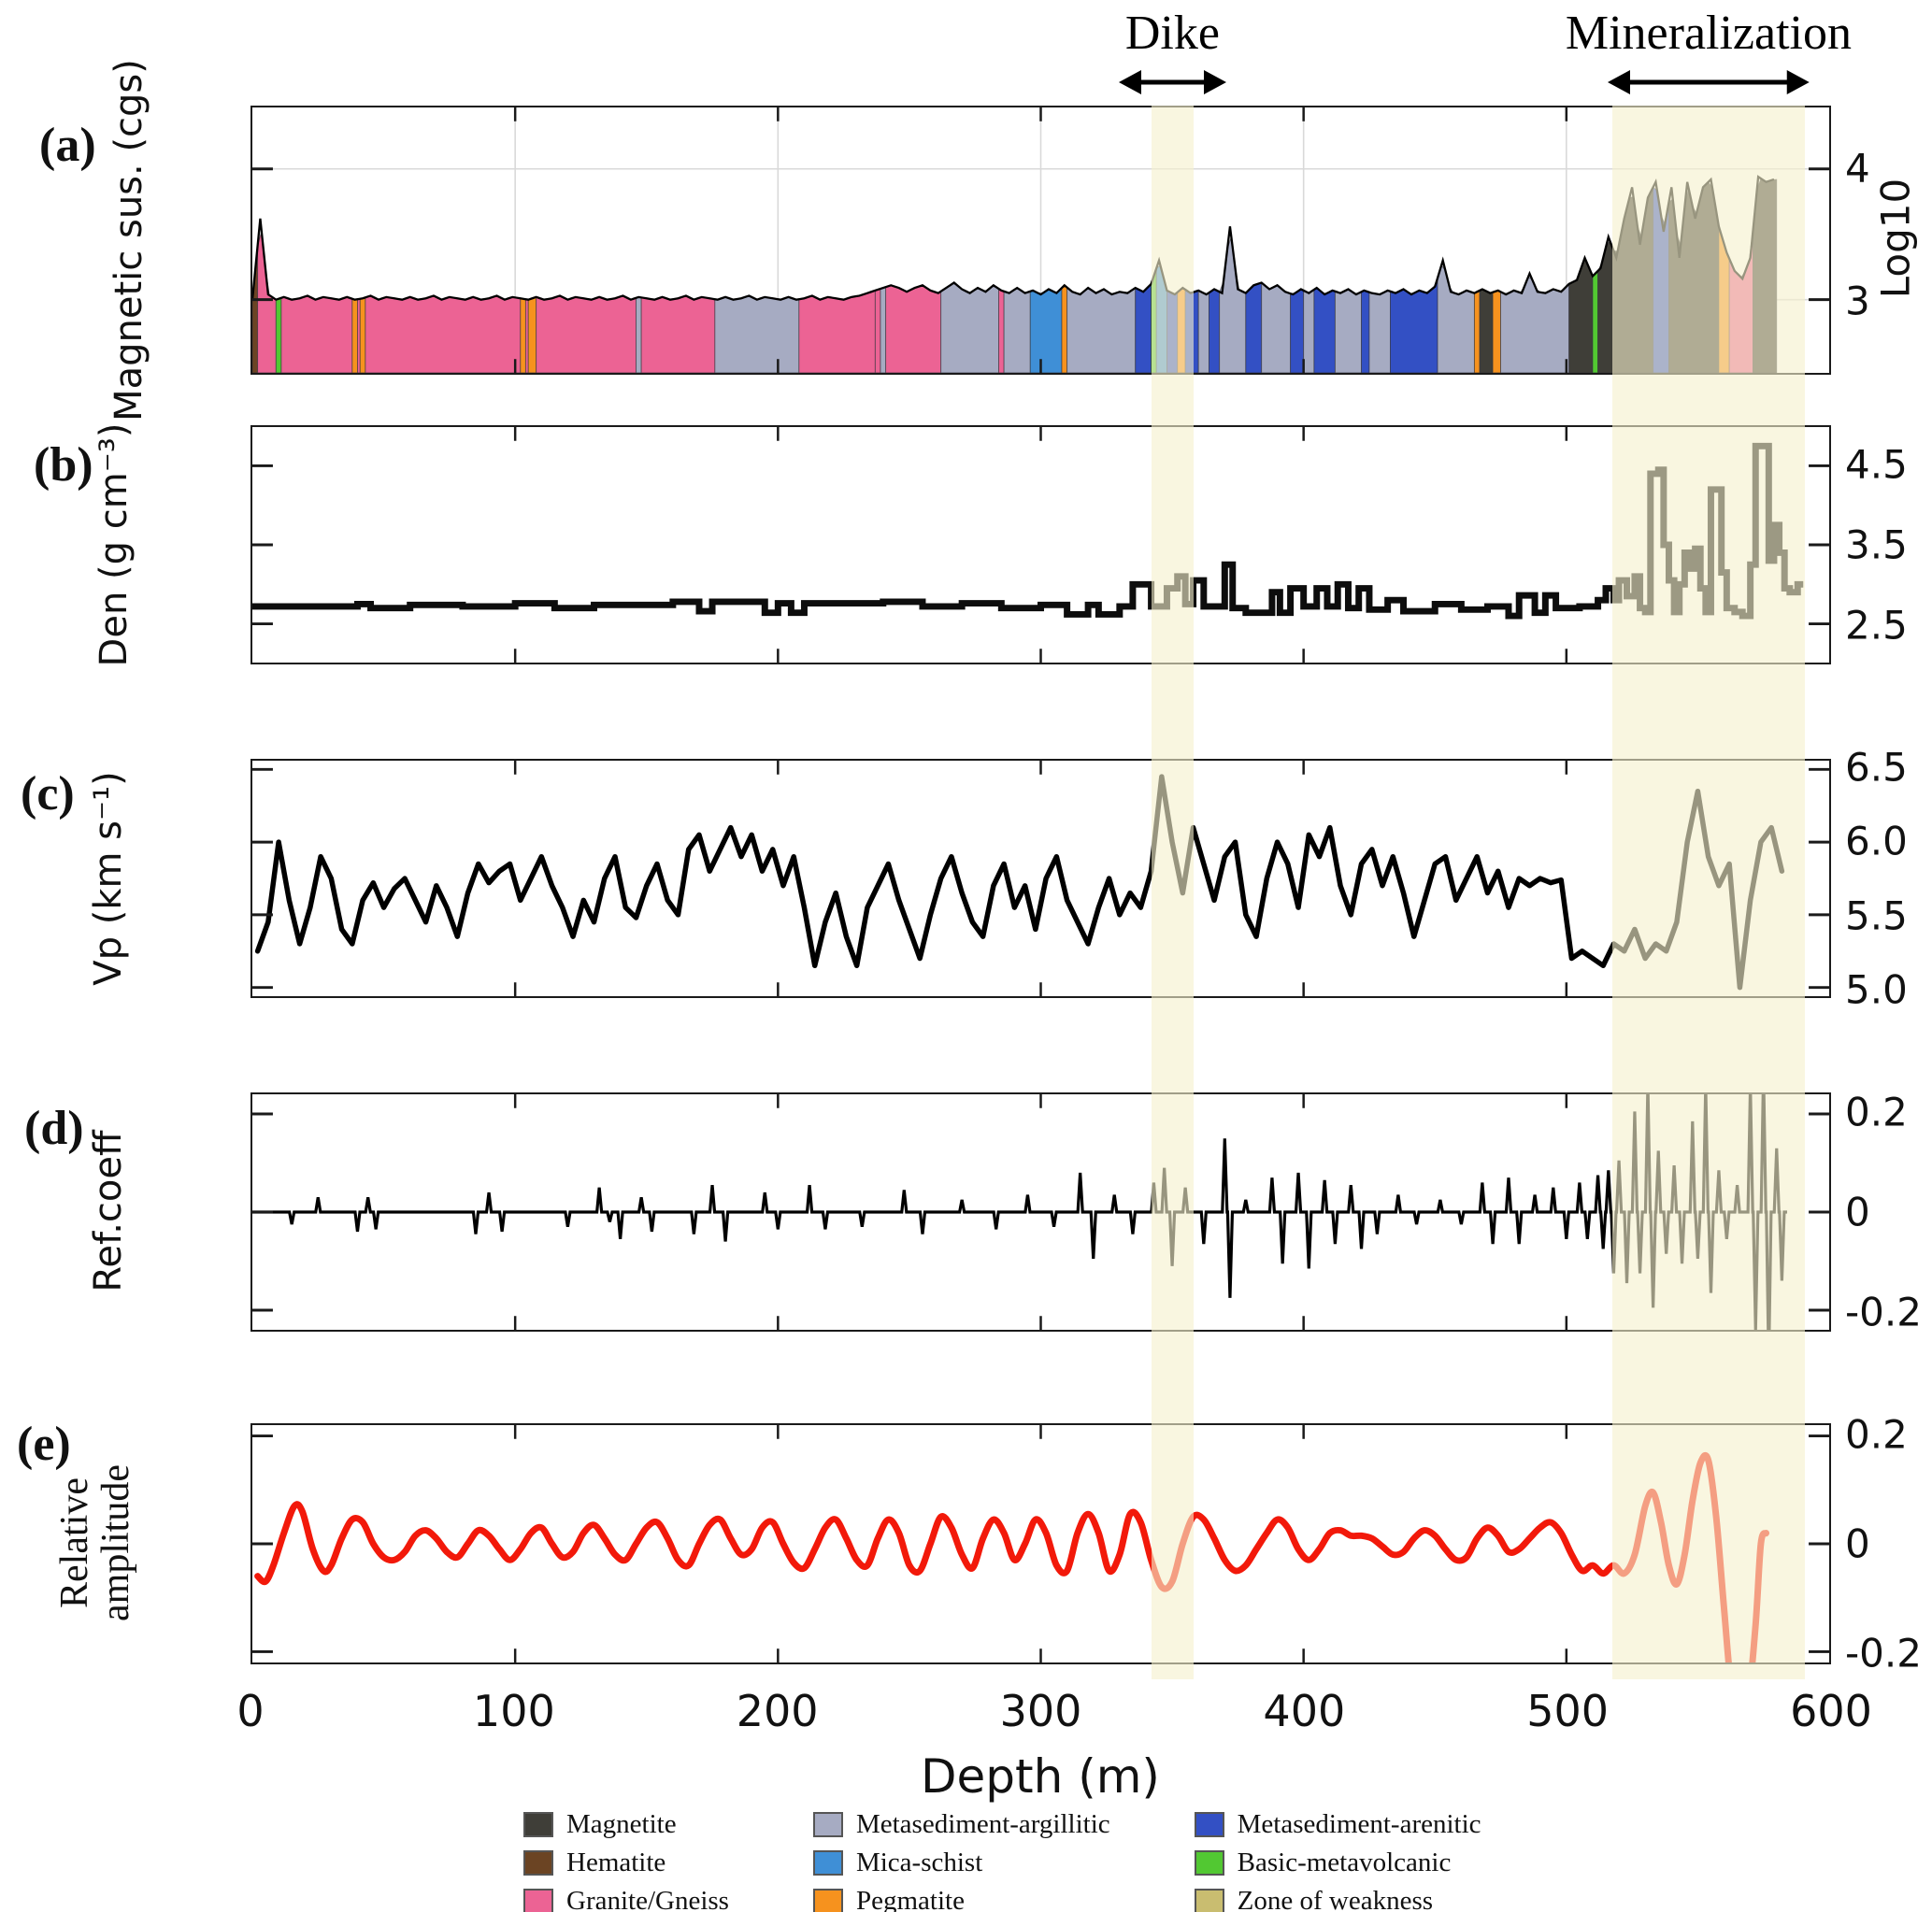 The width and height of the screenshot is (1932, 1912). I want to click on panel-c, so click(1040, 878).